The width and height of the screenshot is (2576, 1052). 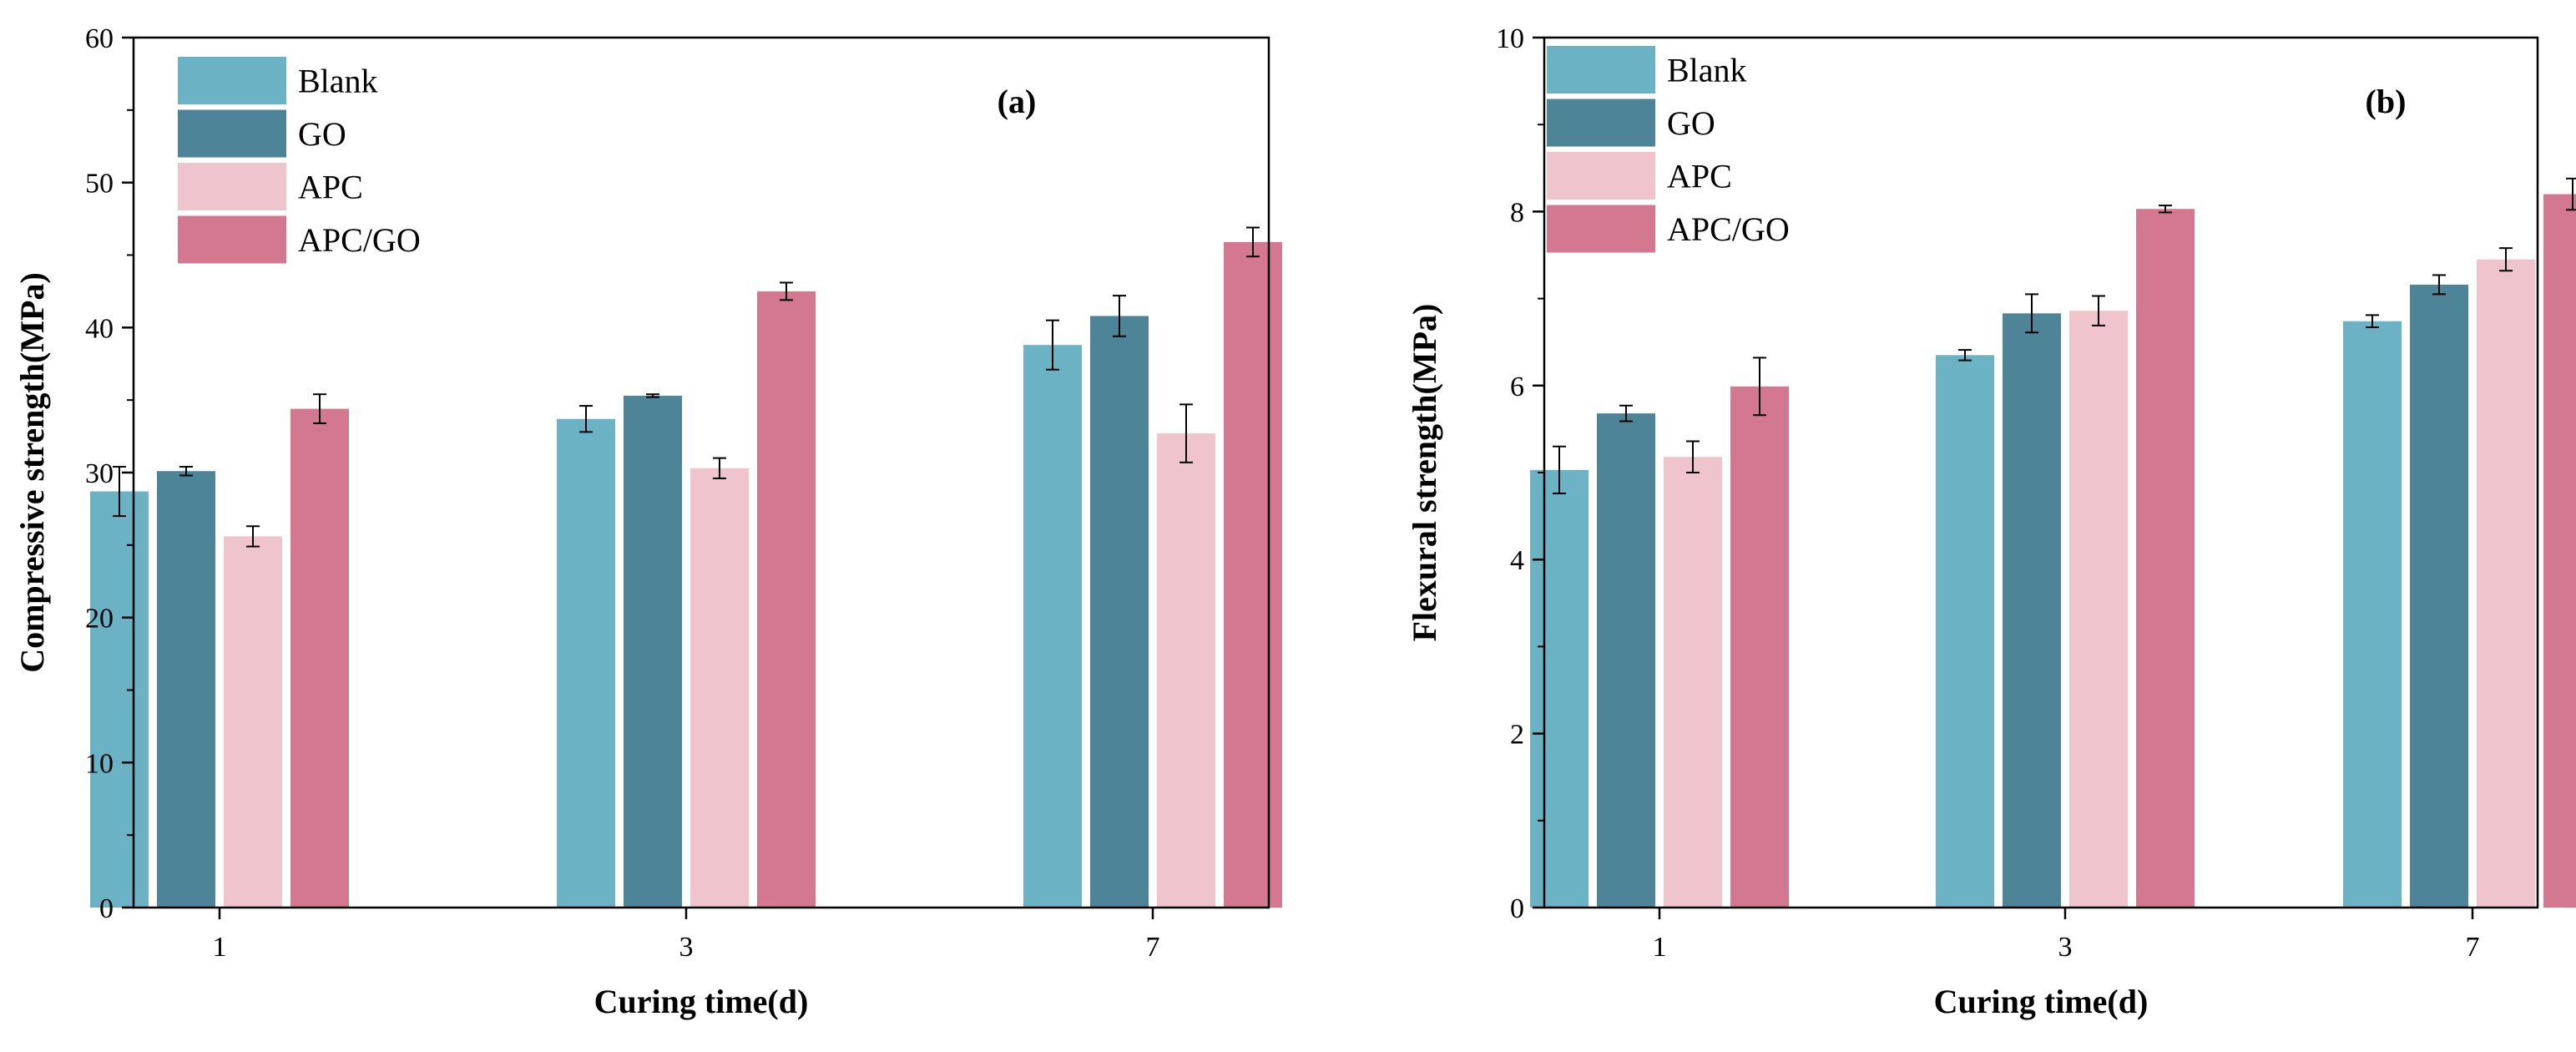 What do you see at coordinates (1517, 560) in the screenshot?
I see `y-tick-label: 4` at bounding box center [1517, 560].